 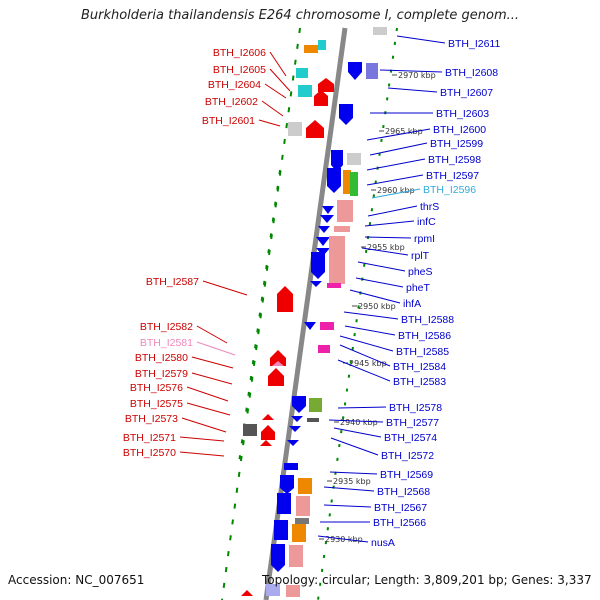 I want to click on right-gene-label: BTH_I2607, so click(x=466, y=93).